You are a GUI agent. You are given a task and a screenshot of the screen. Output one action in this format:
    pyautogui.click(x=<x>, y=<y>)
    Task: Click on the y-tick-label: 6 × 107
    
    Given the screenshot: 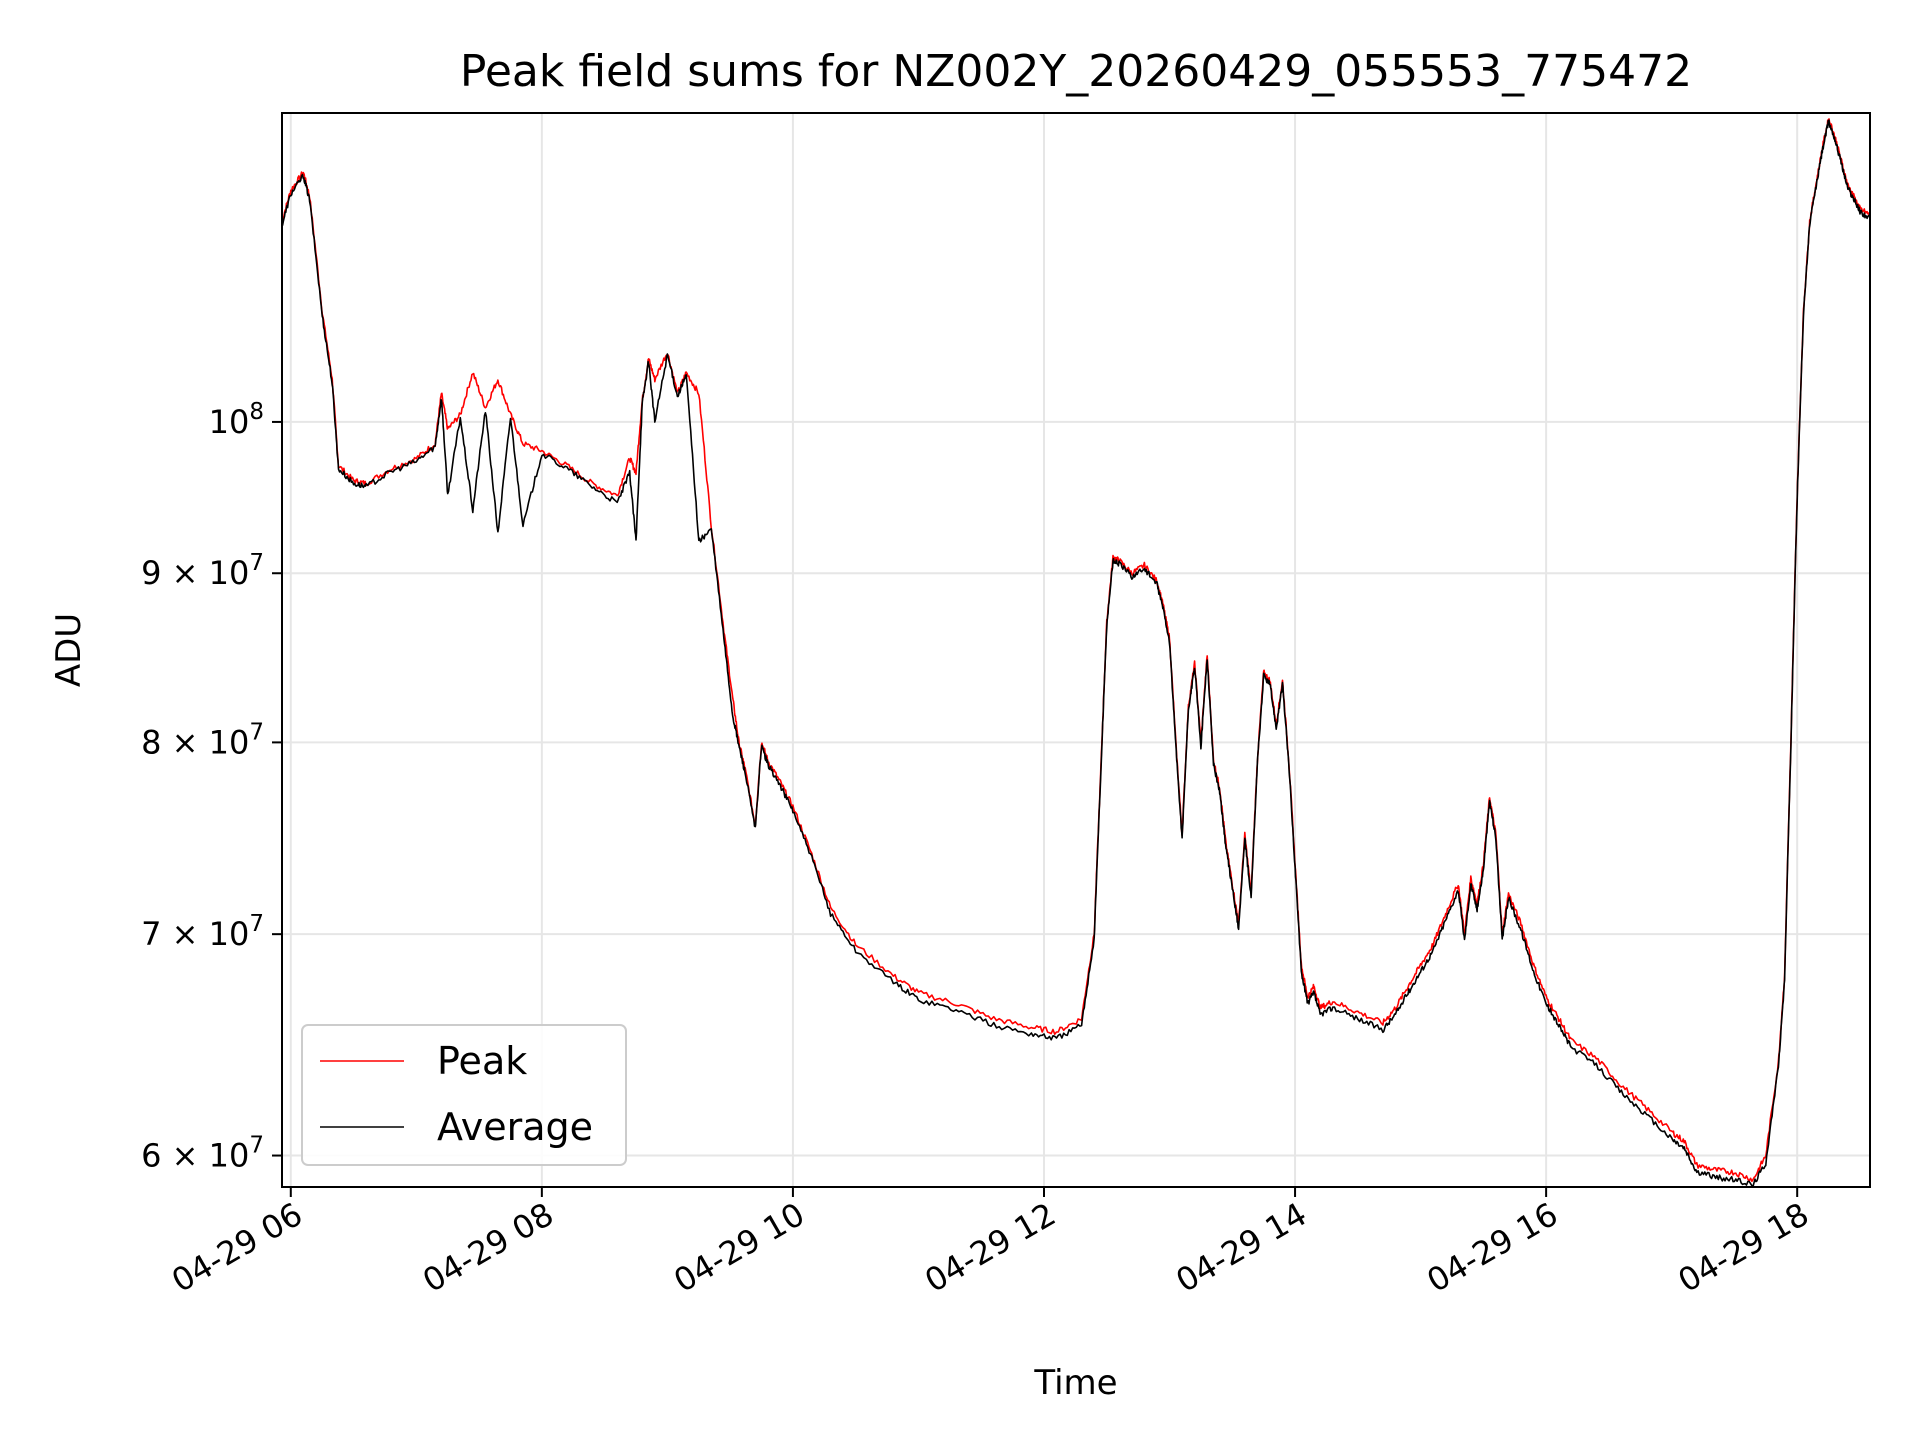 What is the action you would take?
    pyautogui.click(x=202, y=1154)
    